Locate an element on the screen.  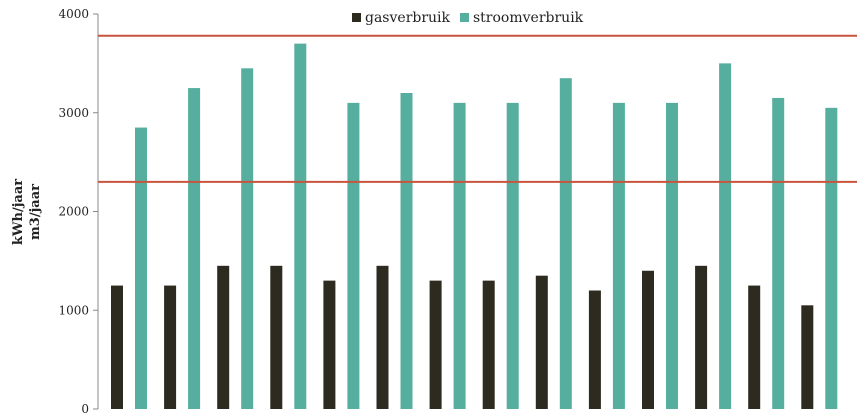
y-tick-label: 0 is located at coordinates (85, 408).